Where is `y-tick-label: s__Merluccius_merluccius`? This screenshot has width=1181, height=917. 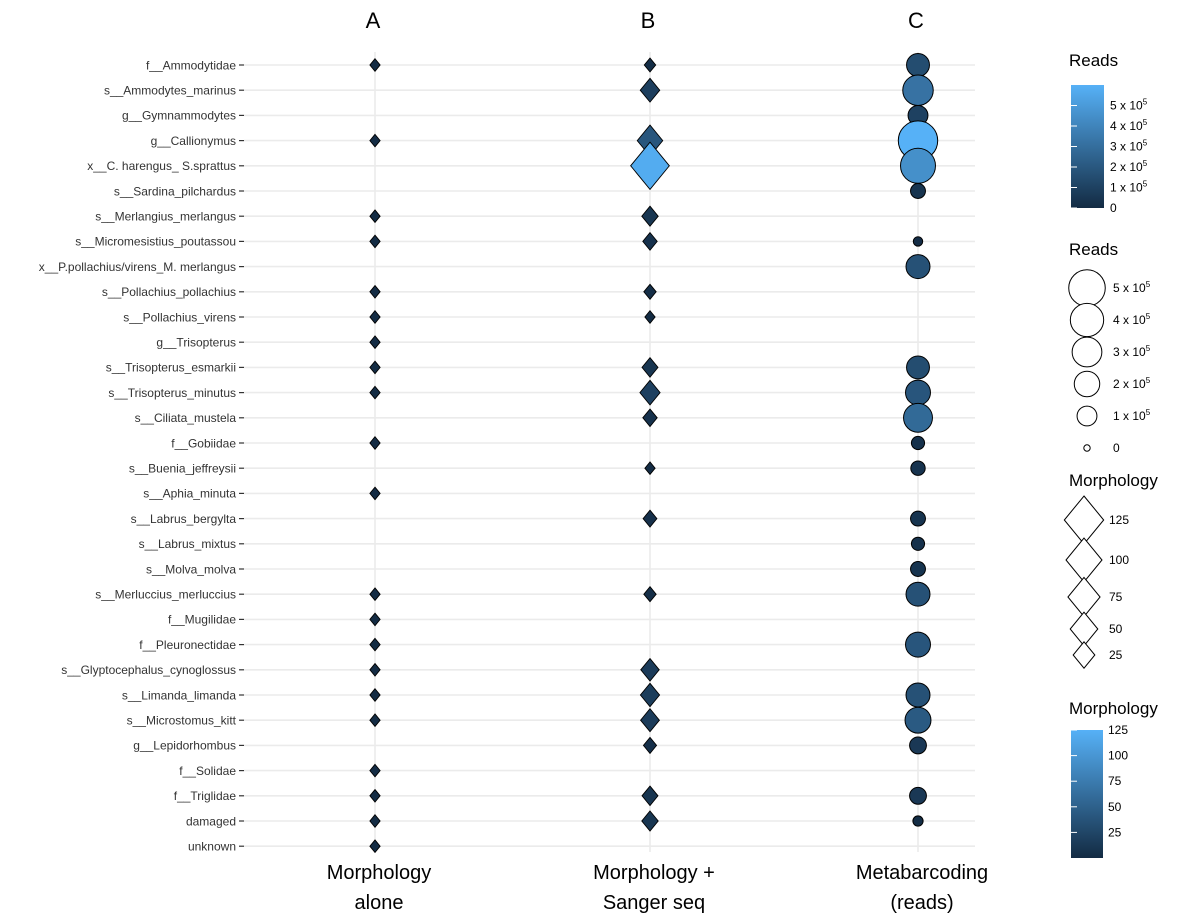
y-tick-label: s__Merluccius_merluccius is located at coordinates (165, 595).